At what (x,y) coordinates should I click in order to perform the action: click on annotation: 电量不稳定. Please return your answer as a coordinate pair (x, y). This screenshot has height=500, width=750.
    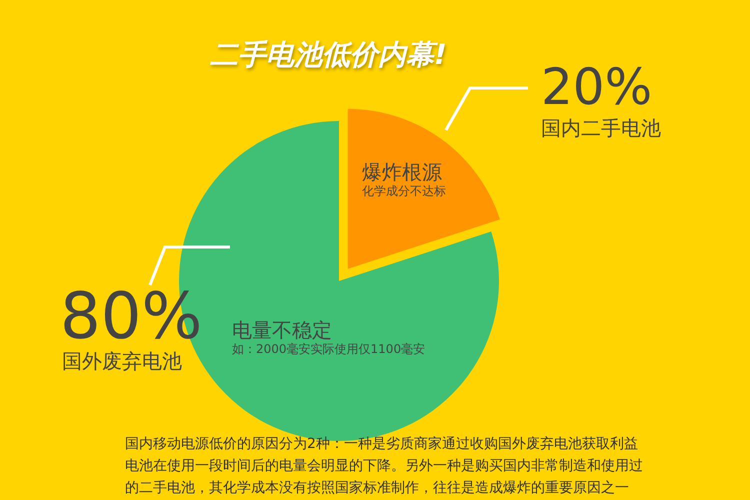
    Looking at the image, I should click on (282, 329).